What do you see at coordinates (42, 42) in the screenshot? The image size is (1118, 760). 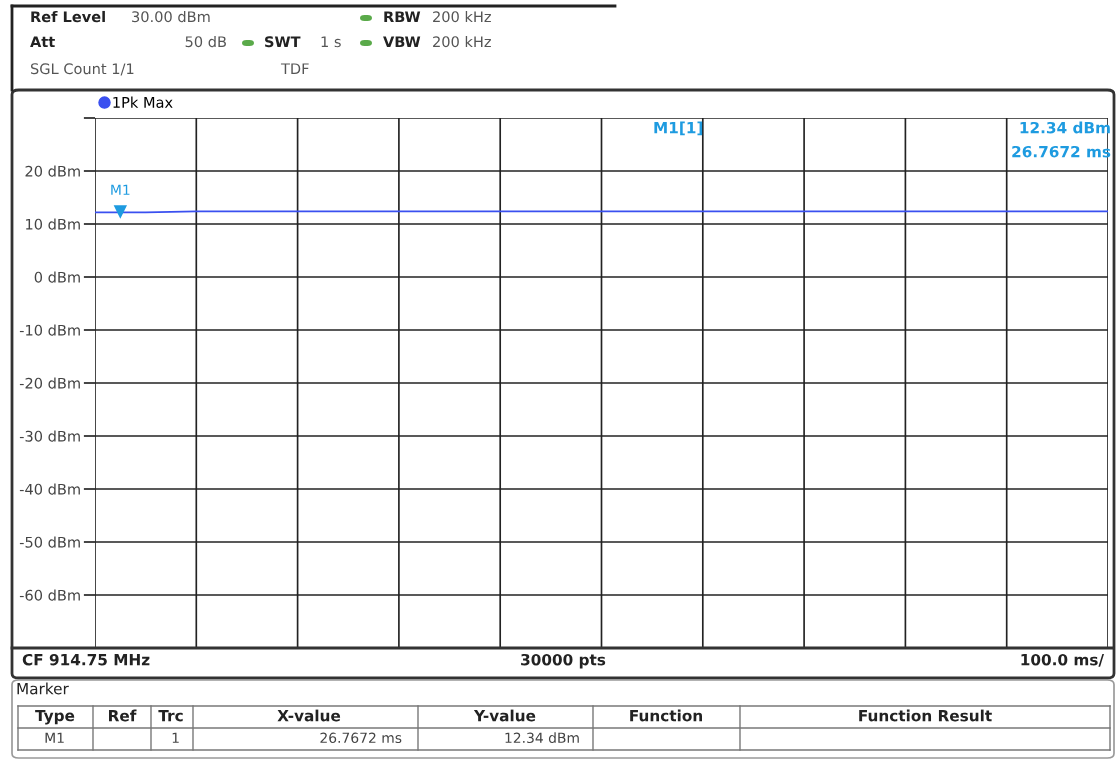 I see `text: Att` at bounding box center [42, 42].